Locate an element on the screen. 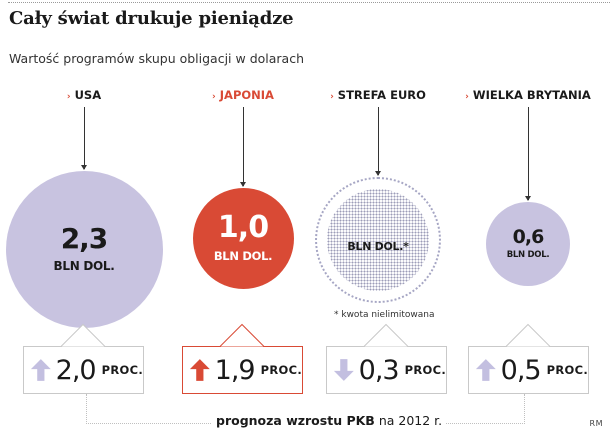 This screenshot has width=615, height=439. bubble-value: 2,3 is located at coordinates (84, 238).